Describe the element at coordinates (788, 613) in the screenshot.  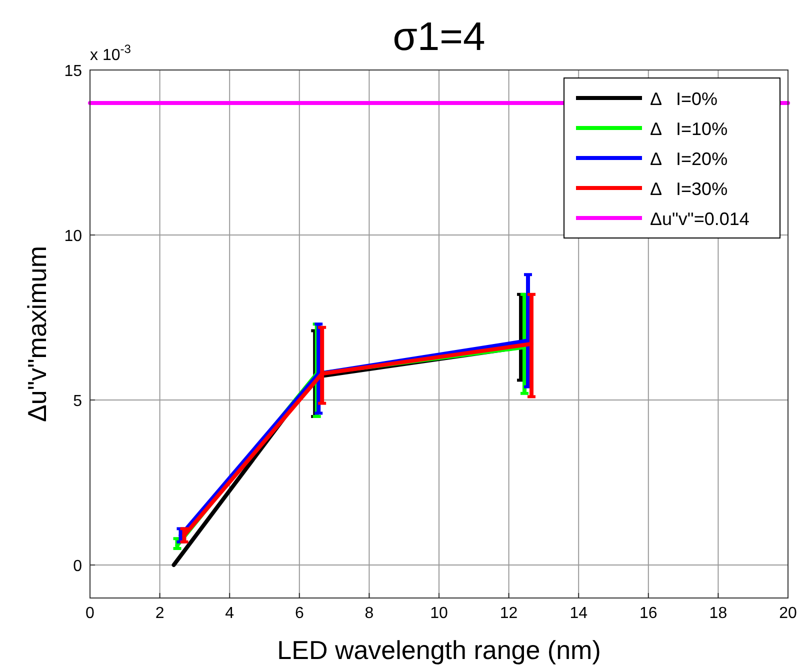
I see `x-tick-label: 20` at that location.